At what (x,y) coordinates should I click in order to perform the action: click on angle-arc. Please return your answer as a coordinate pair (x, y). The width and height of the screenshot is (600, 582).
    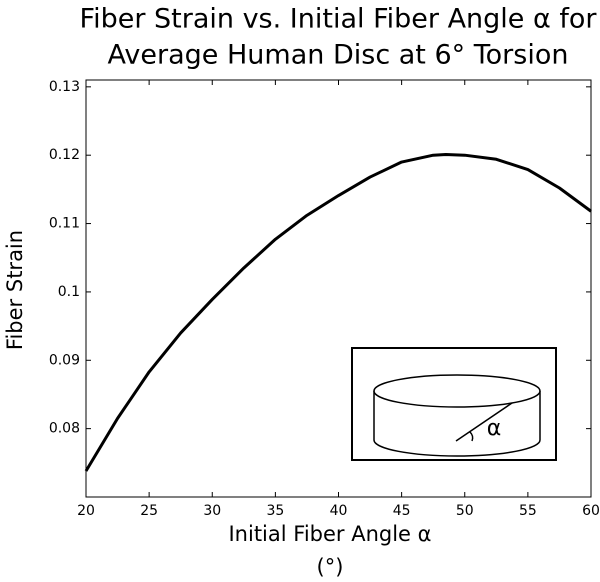
    Looking at the image, I should click on (471, 436).